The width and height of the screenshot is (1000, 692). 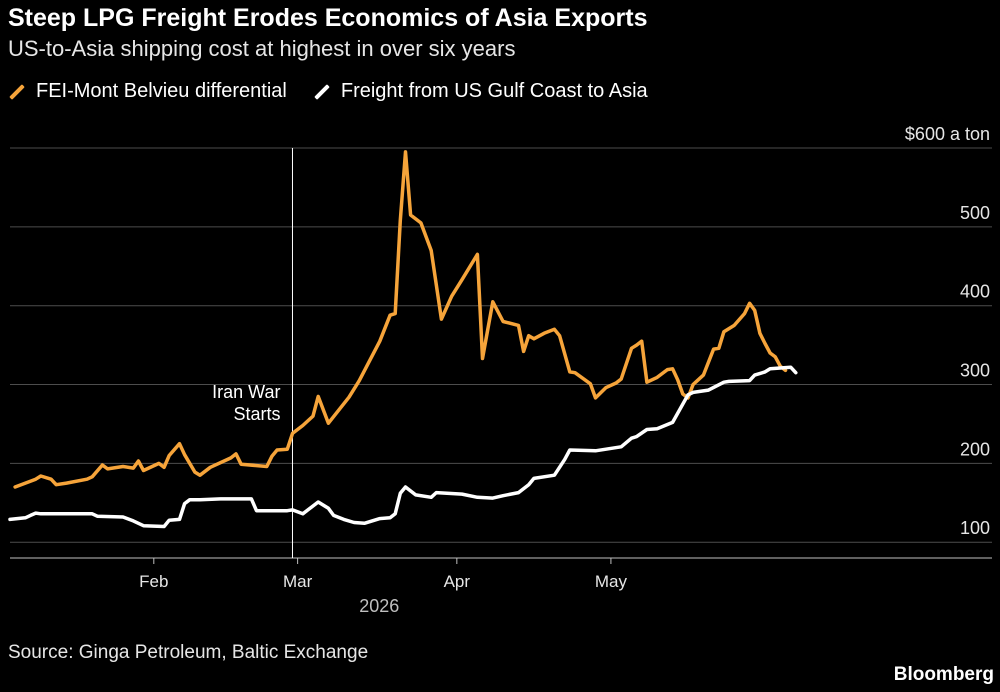 What do you see at coordinates (975, 213) in the screenshot?
I see `y-tick-label: 500` at bounding box center [975, 213].